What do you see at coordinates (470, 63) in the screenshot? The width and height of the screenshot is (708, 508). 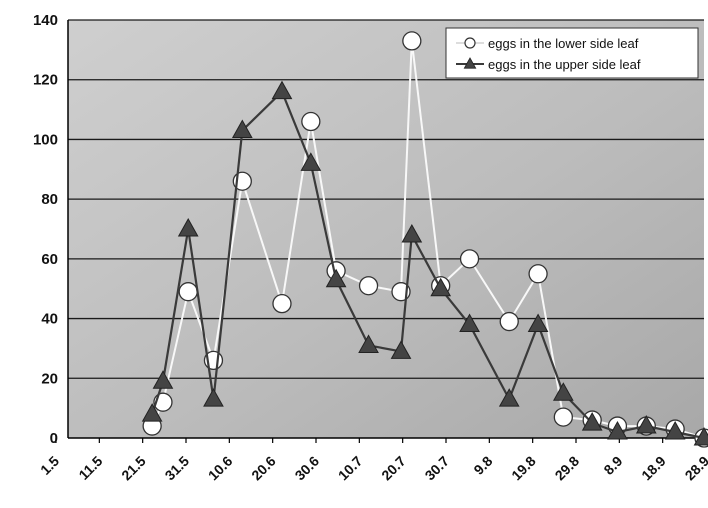 I see `legend-triangle-icon` at bounding box center [470, 63].